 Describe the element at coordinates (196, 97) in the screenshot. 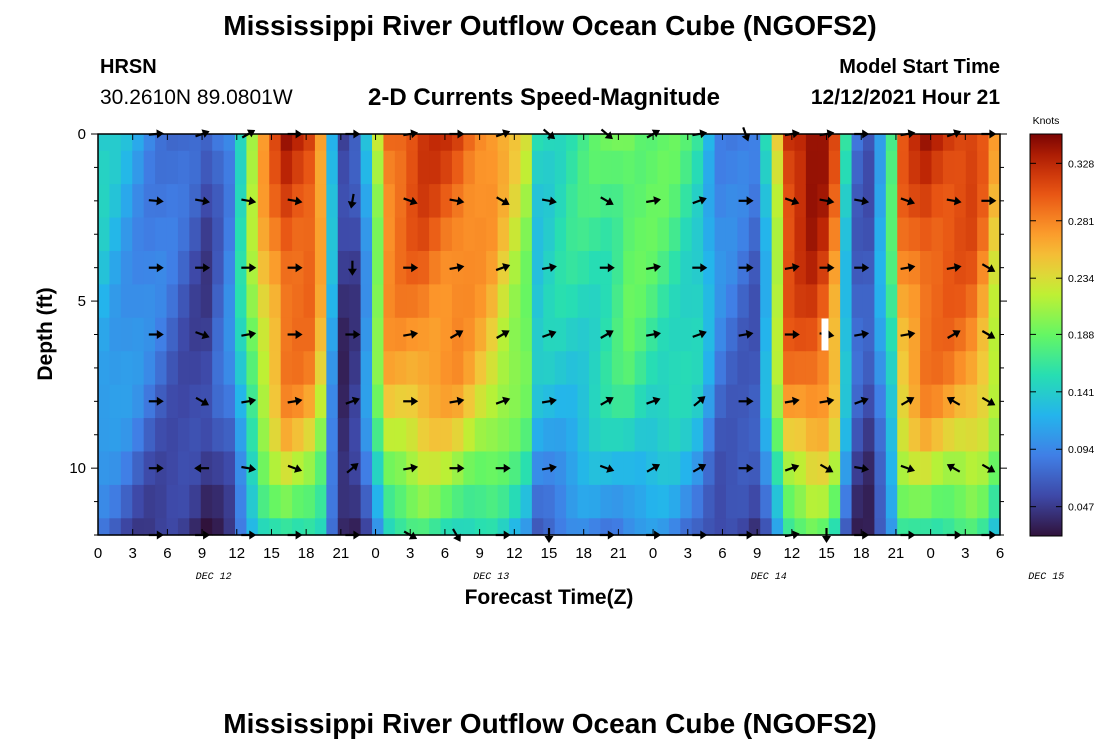

I see `station-coordinates: 30.2610N 89.0801W` at that location.